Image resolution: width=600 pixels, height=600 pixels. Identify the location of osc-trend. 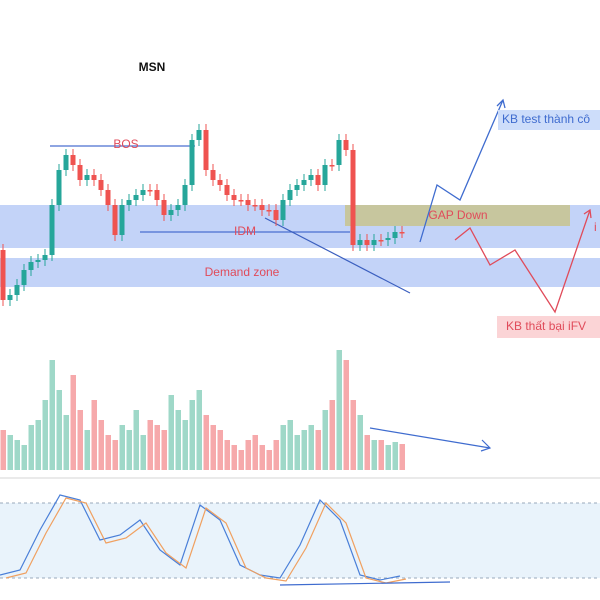
(365, 583).